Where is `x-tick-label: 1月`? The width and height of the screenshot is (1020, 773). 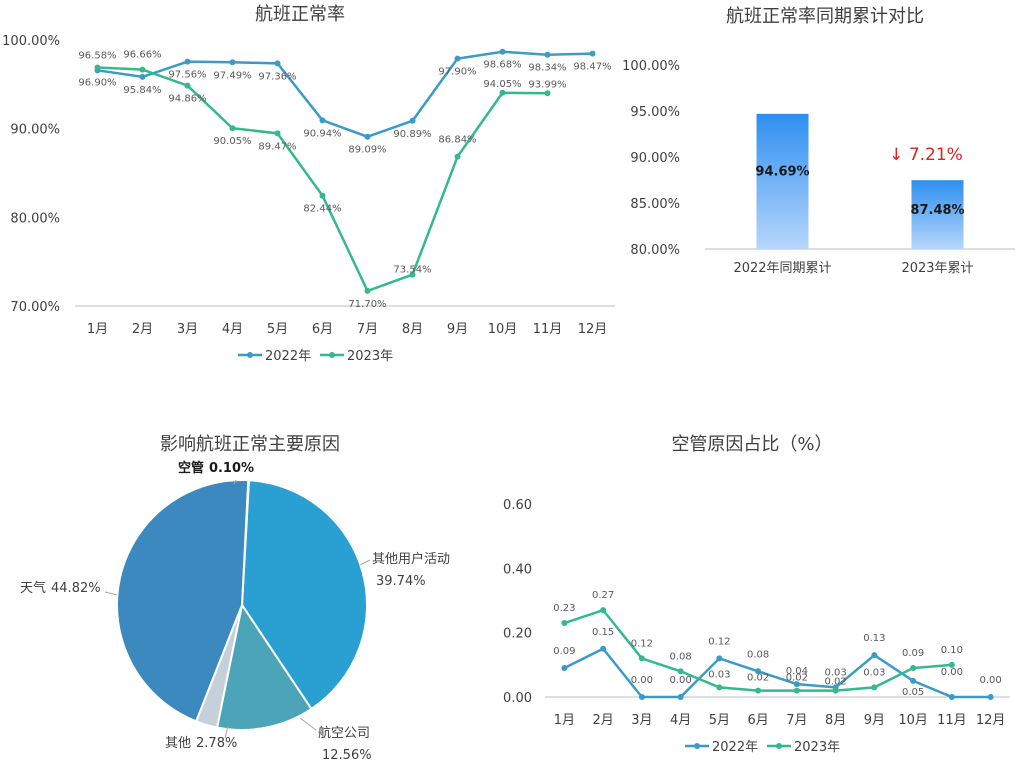 x-tick-label: 1月 is located at coordinates (564, 720).